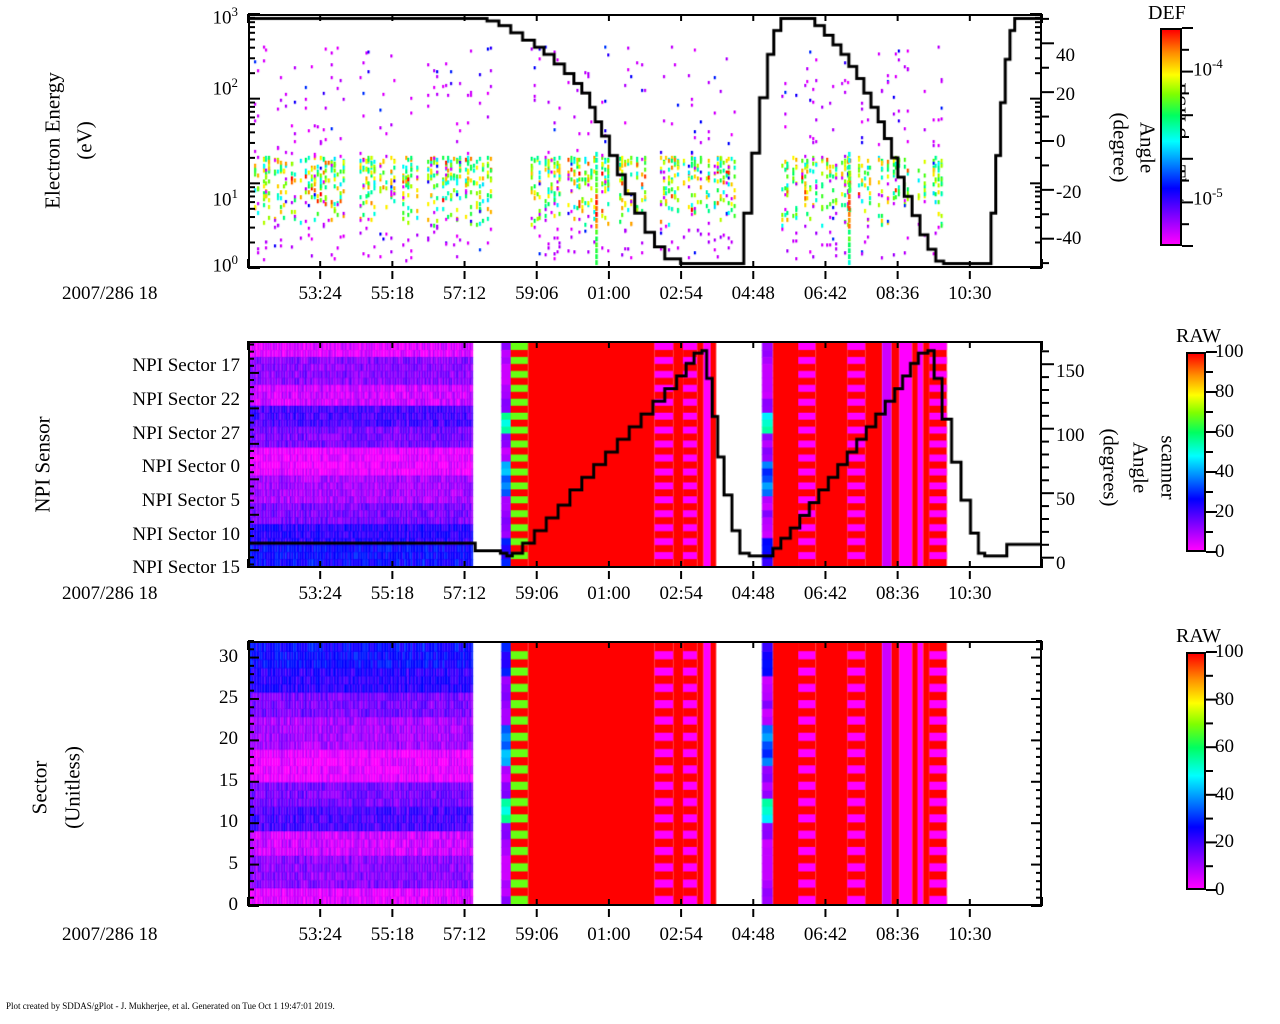 The width and height of the screenshot is (1280, 1024). I want to click on panel1-colorbar, so click(1171, 137).